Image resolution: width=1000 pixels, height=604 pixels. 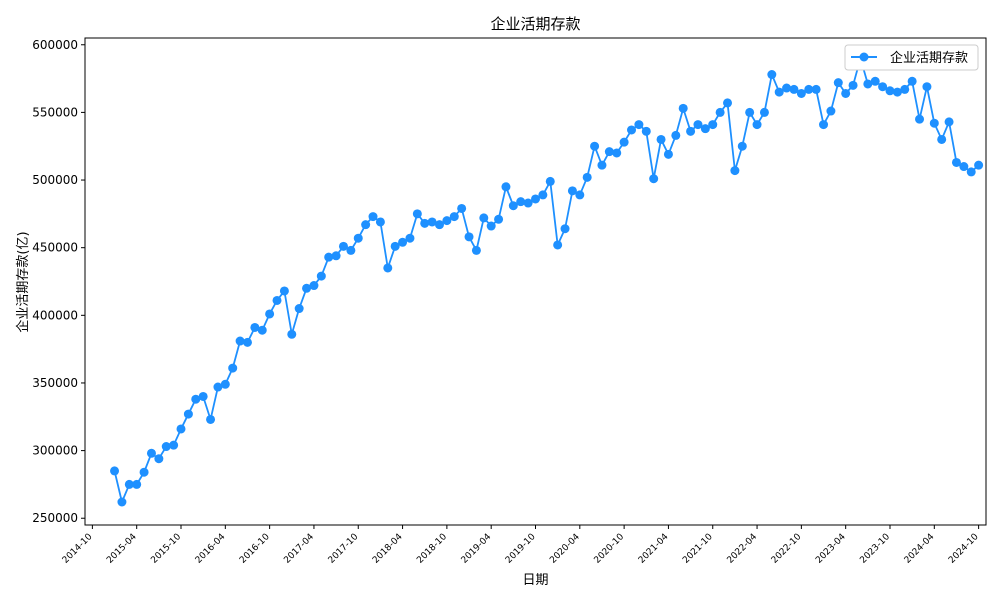 I want to click on y-tick-label: 600000, so click(x=55, y=45).